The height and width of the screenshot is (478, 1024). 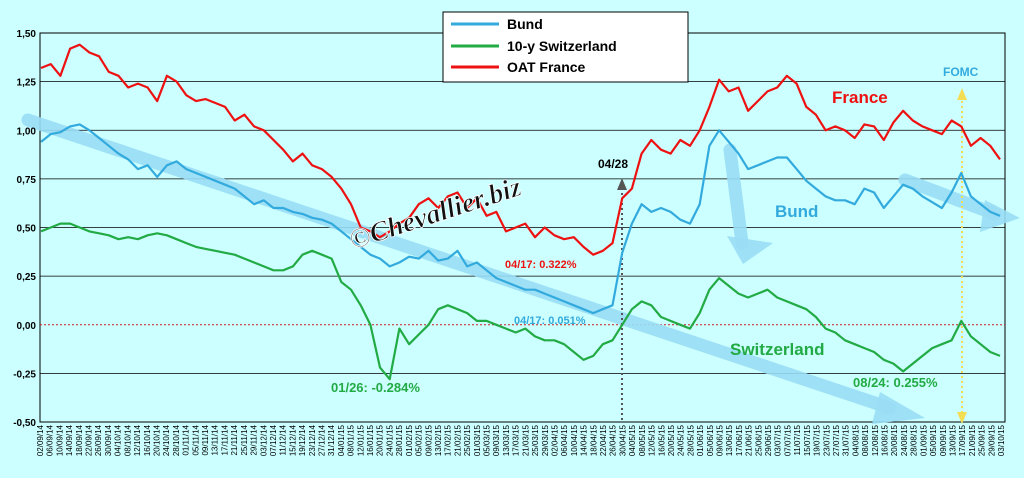 What do you see at coordinates (777, 349) in the screenshot?
I see `label-switzerland: Switzerland` at bounding box center [777, 349].